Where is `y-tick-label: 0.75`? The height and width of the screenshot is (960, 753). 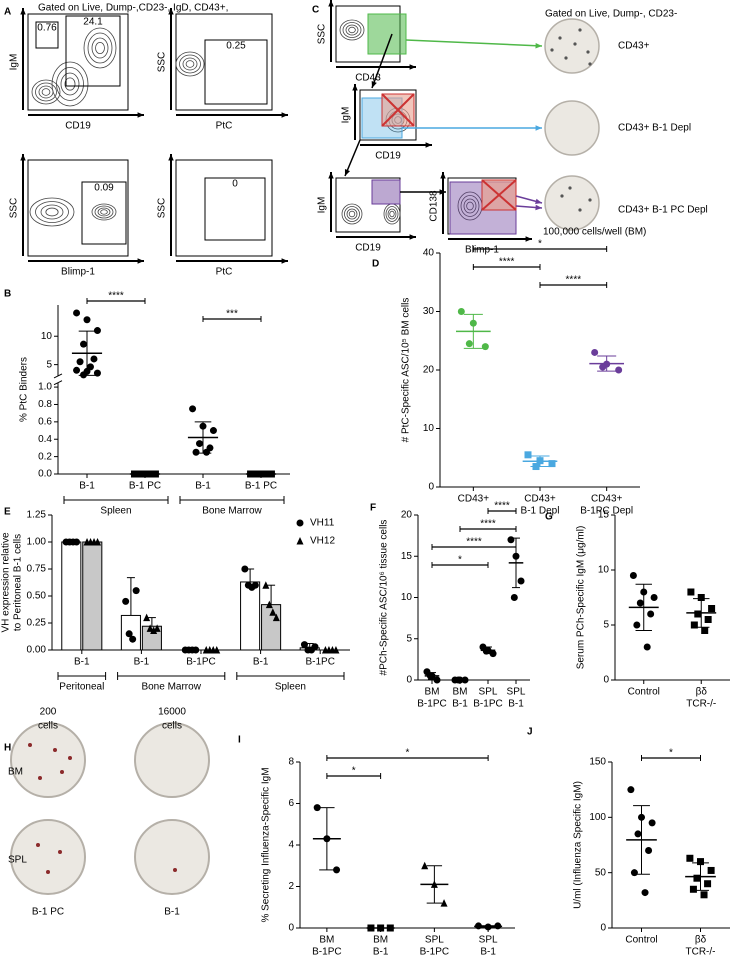
y-tick-label: 0.75 is located at coordinates (37, 569).